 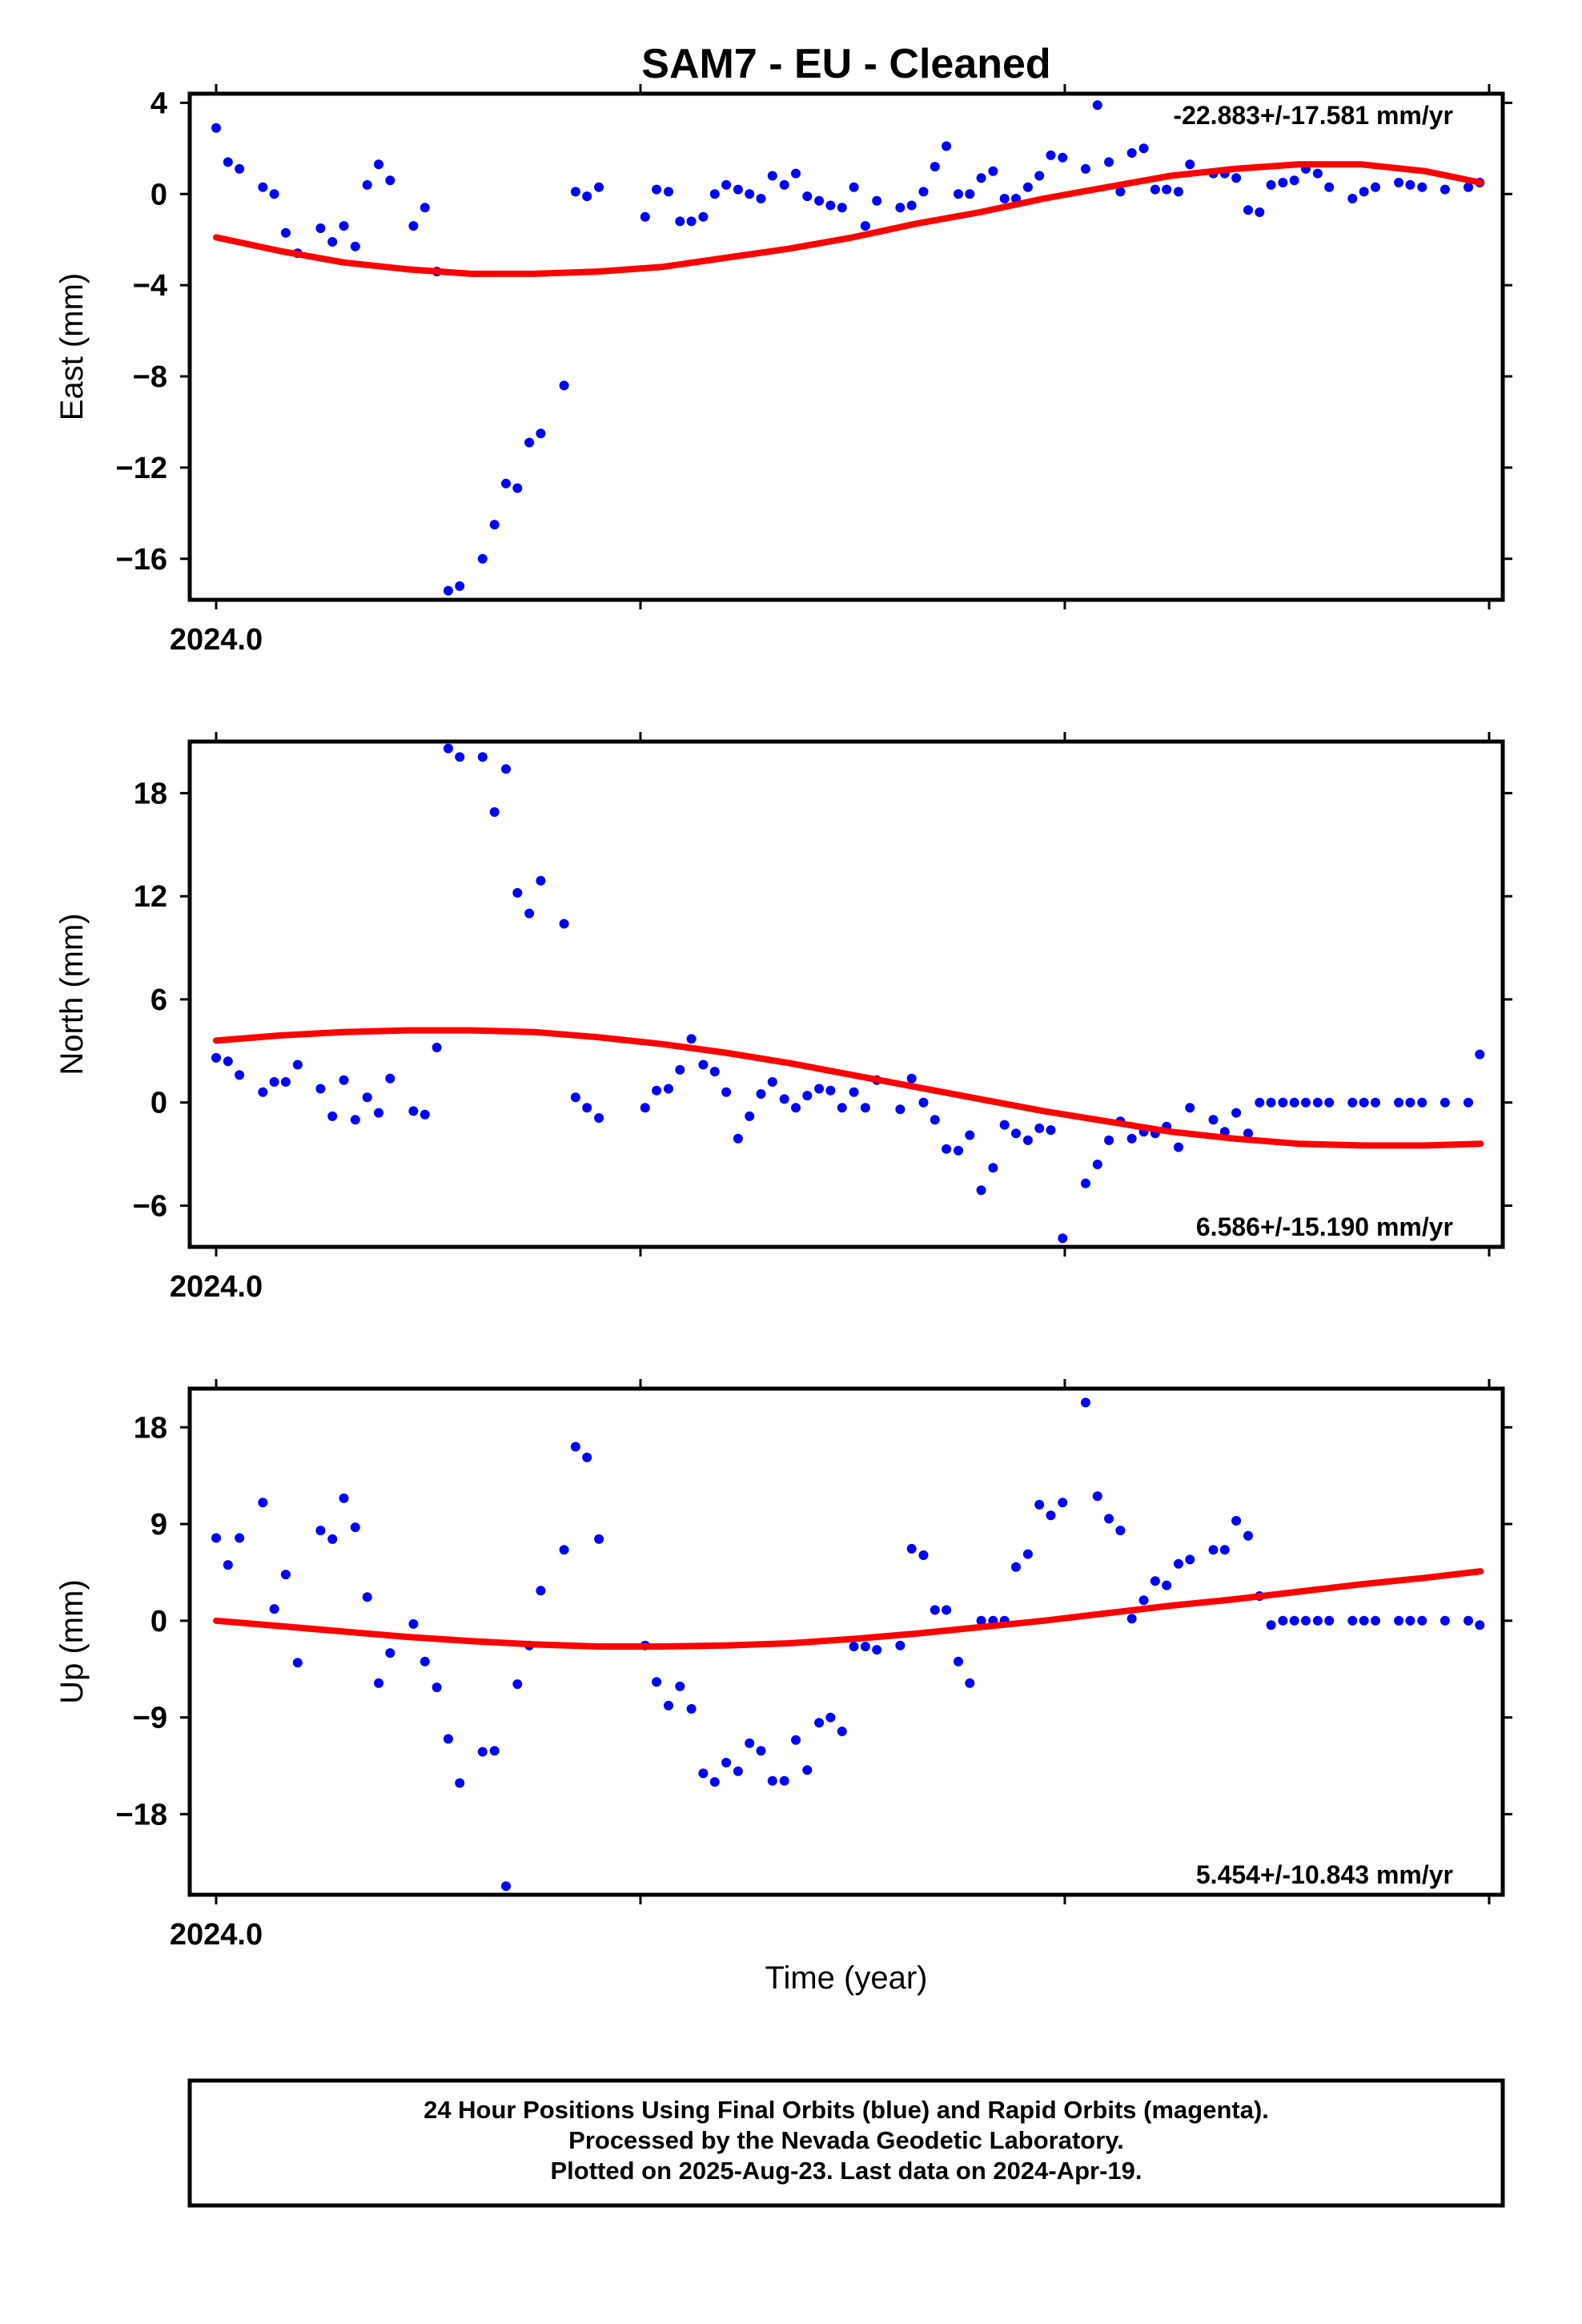 I want to click on footer-box, so click(x=846, y=2143).